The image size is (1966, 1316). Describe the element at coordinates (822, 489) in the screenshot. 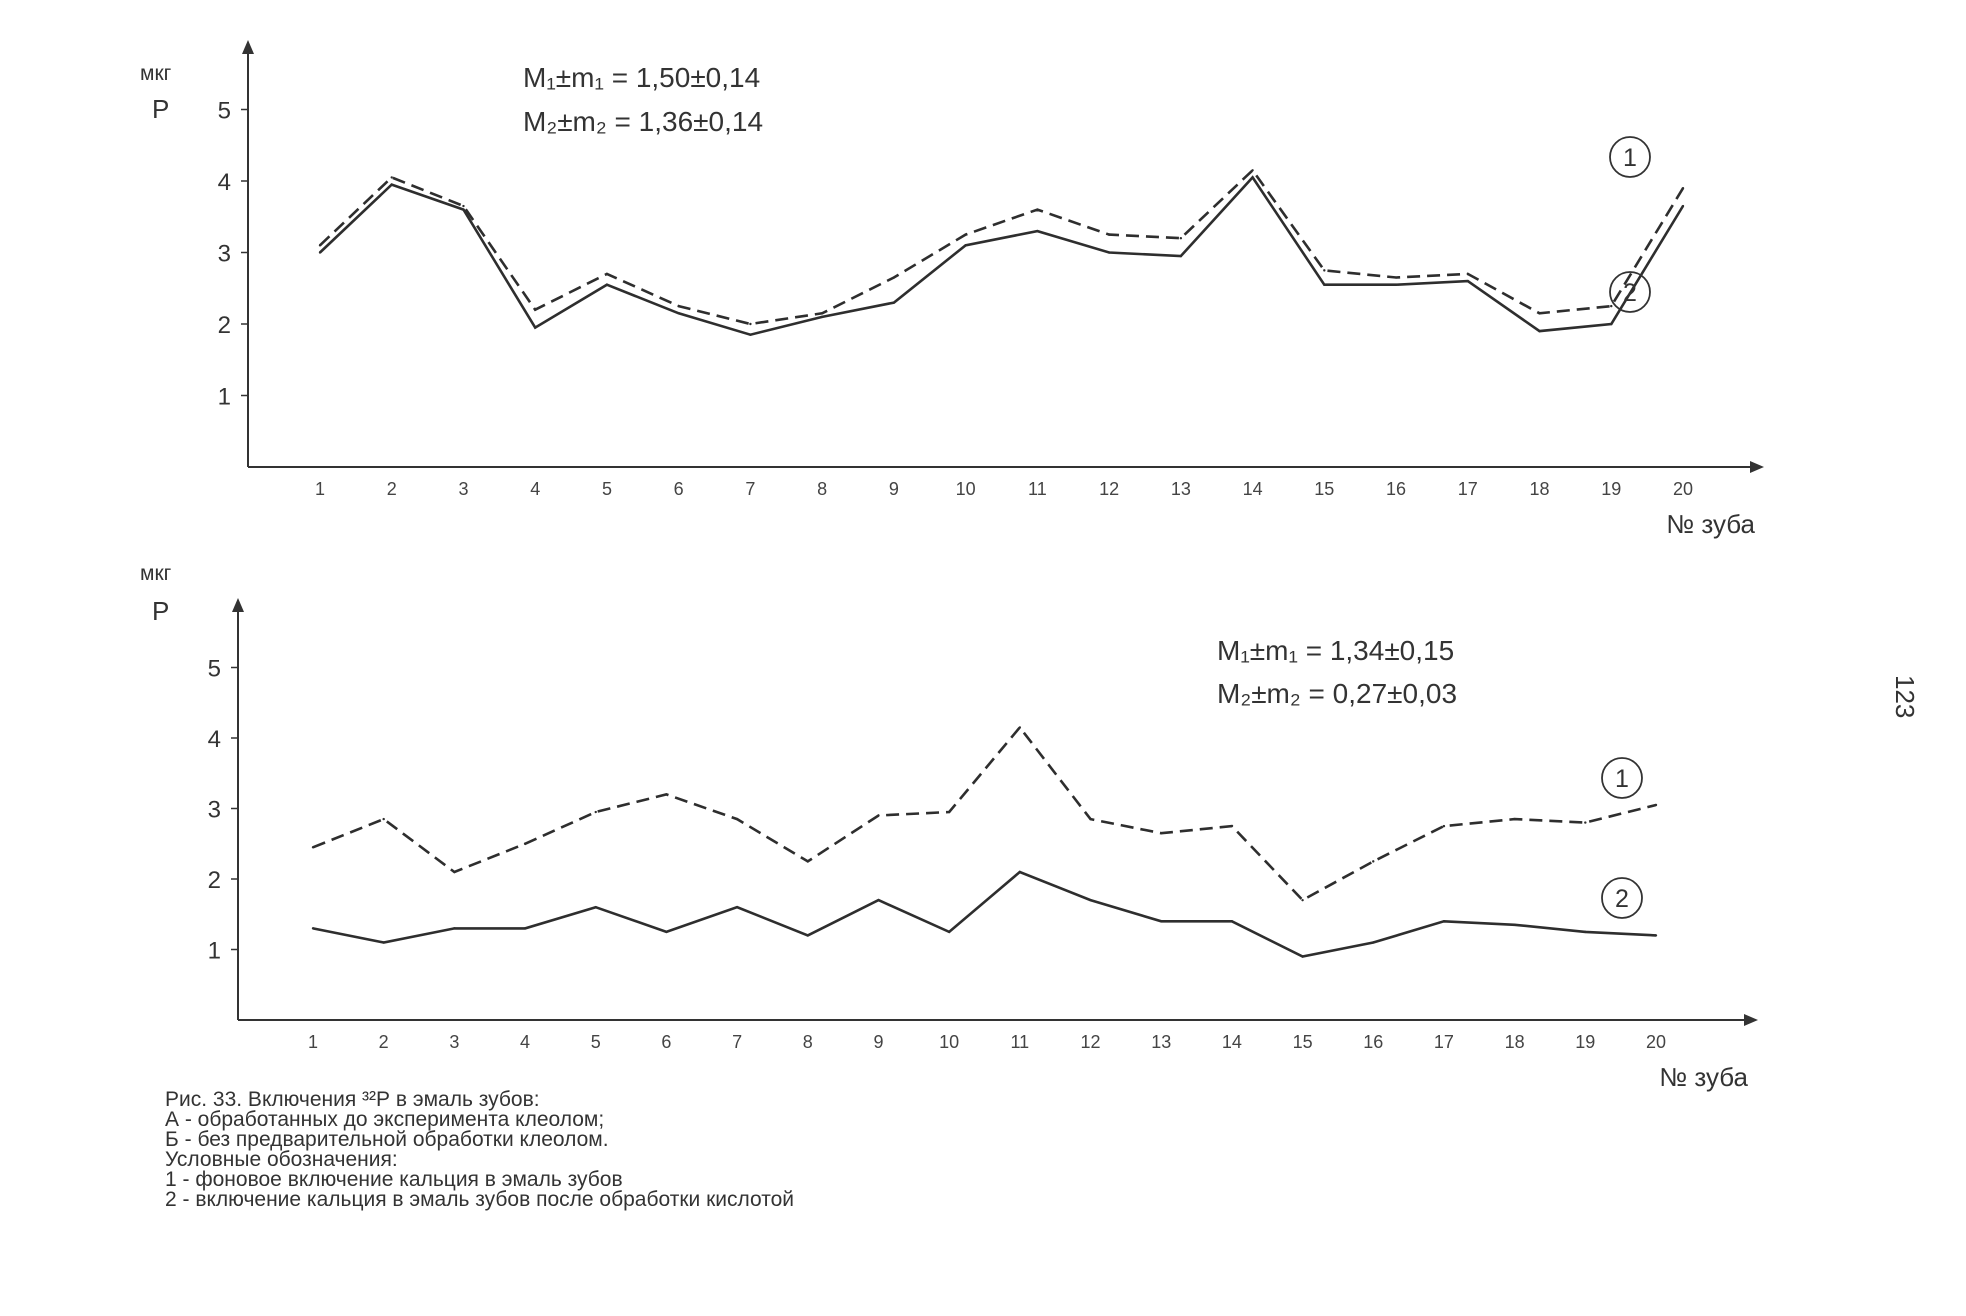

I see `x-tick-label: 8` at that location.